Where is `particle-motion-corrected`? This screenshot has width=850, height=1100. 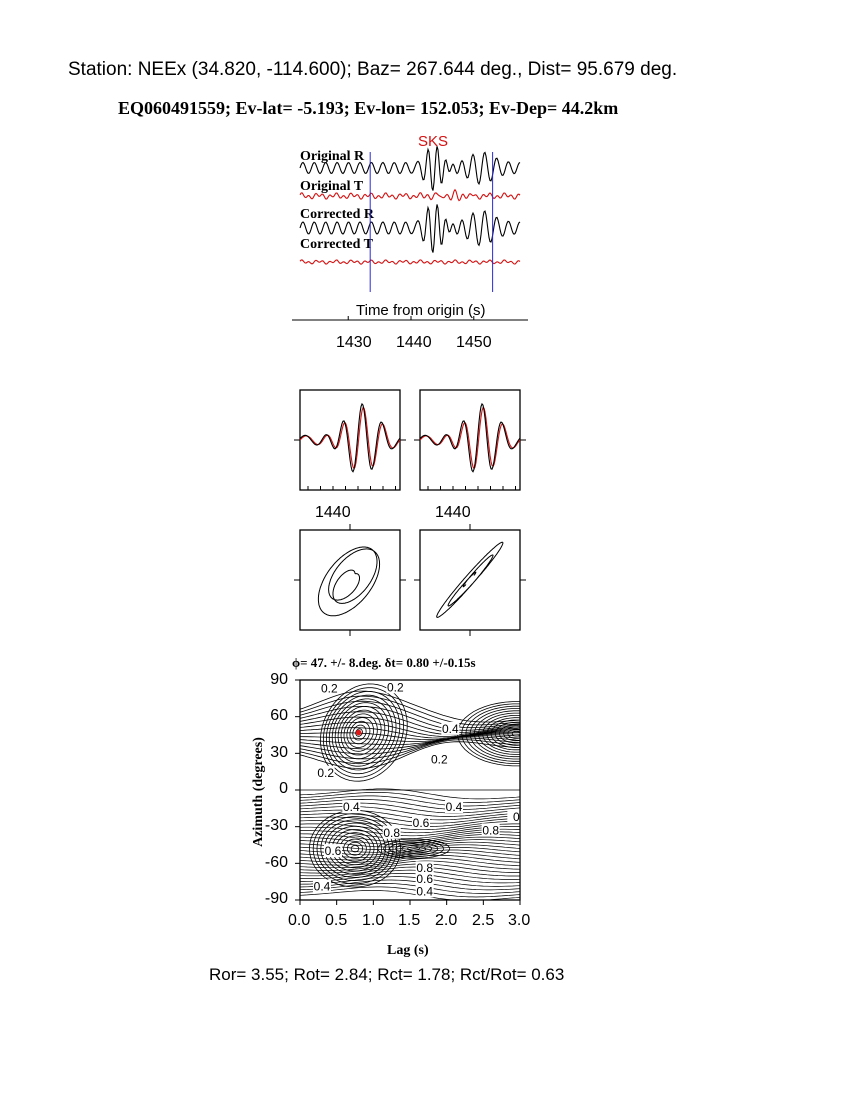
particle-motion-corrected is located at coordinates (470, 579).